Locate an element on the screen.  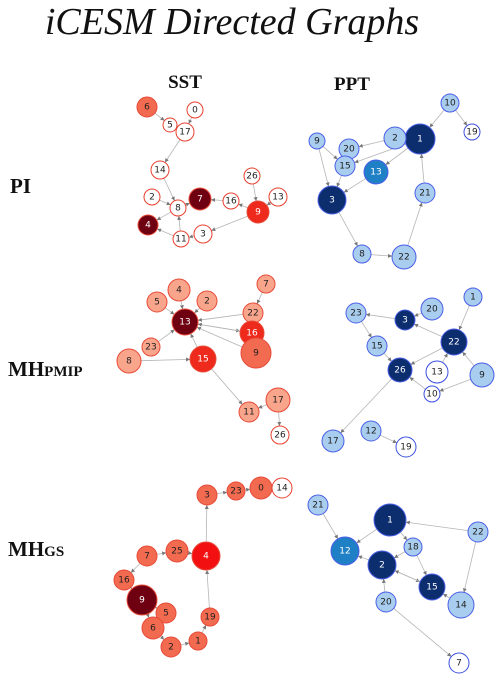
node-label: 17 is located at coordinates (277, 401).